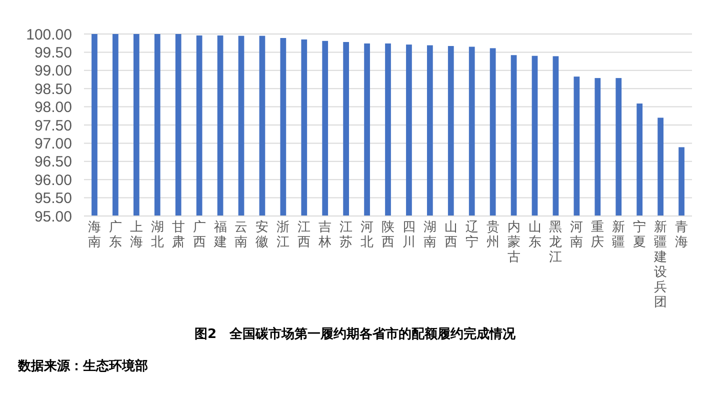 The width and height of the screenshot is (719, 393). I want to click on y-tick-label: 99.00, so click(53, 71).